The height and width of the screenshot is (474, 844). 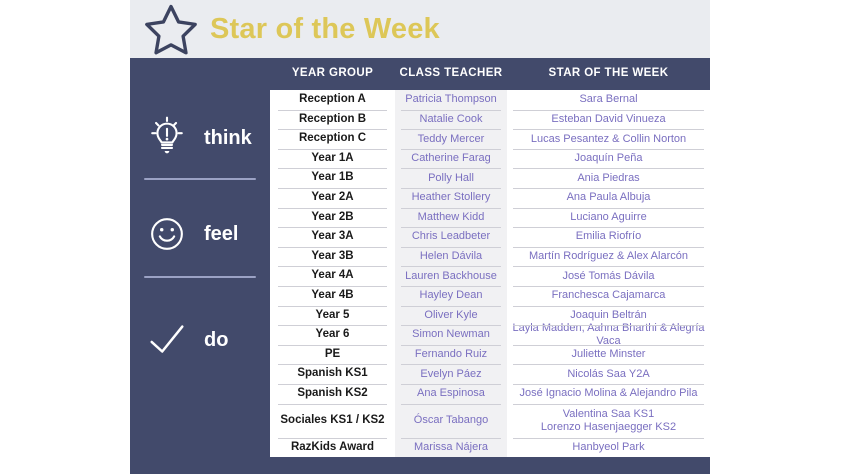 I want to click on cell-class-teacher: Polly Hall, so click(x=451, y=178).